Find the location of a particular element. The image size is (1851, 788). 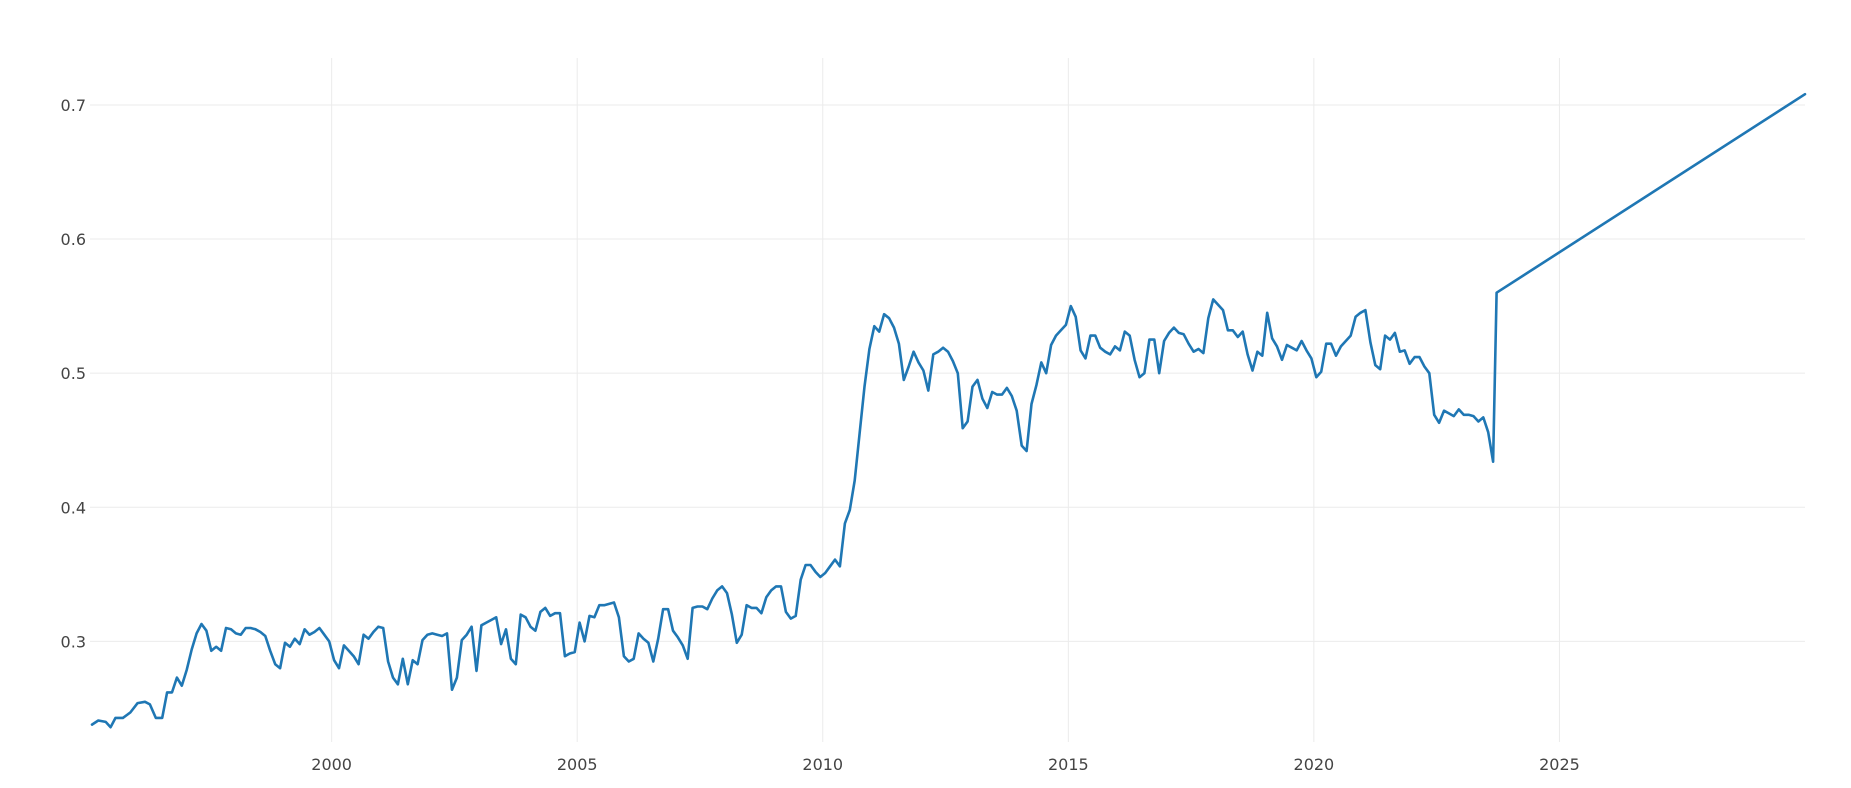

x-tick-label: 2025 is located at coordinates (1559, 764).